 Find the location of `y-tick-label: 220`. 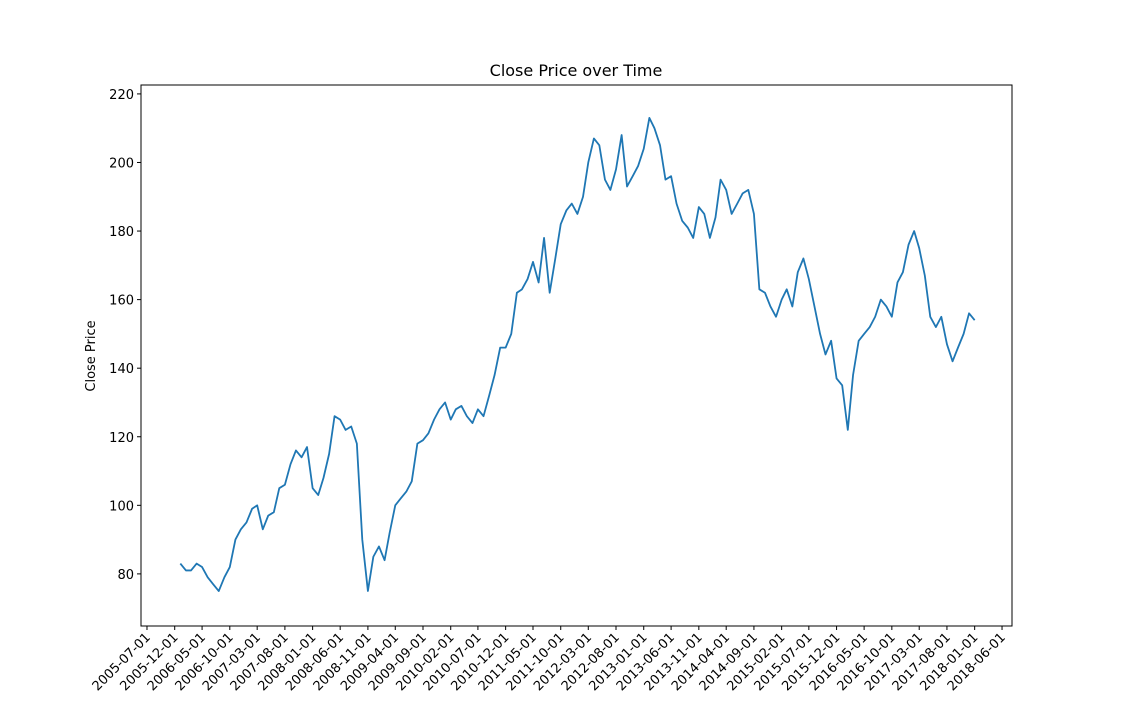

y-tick-label: 220 is located at coordinates (121, 95).